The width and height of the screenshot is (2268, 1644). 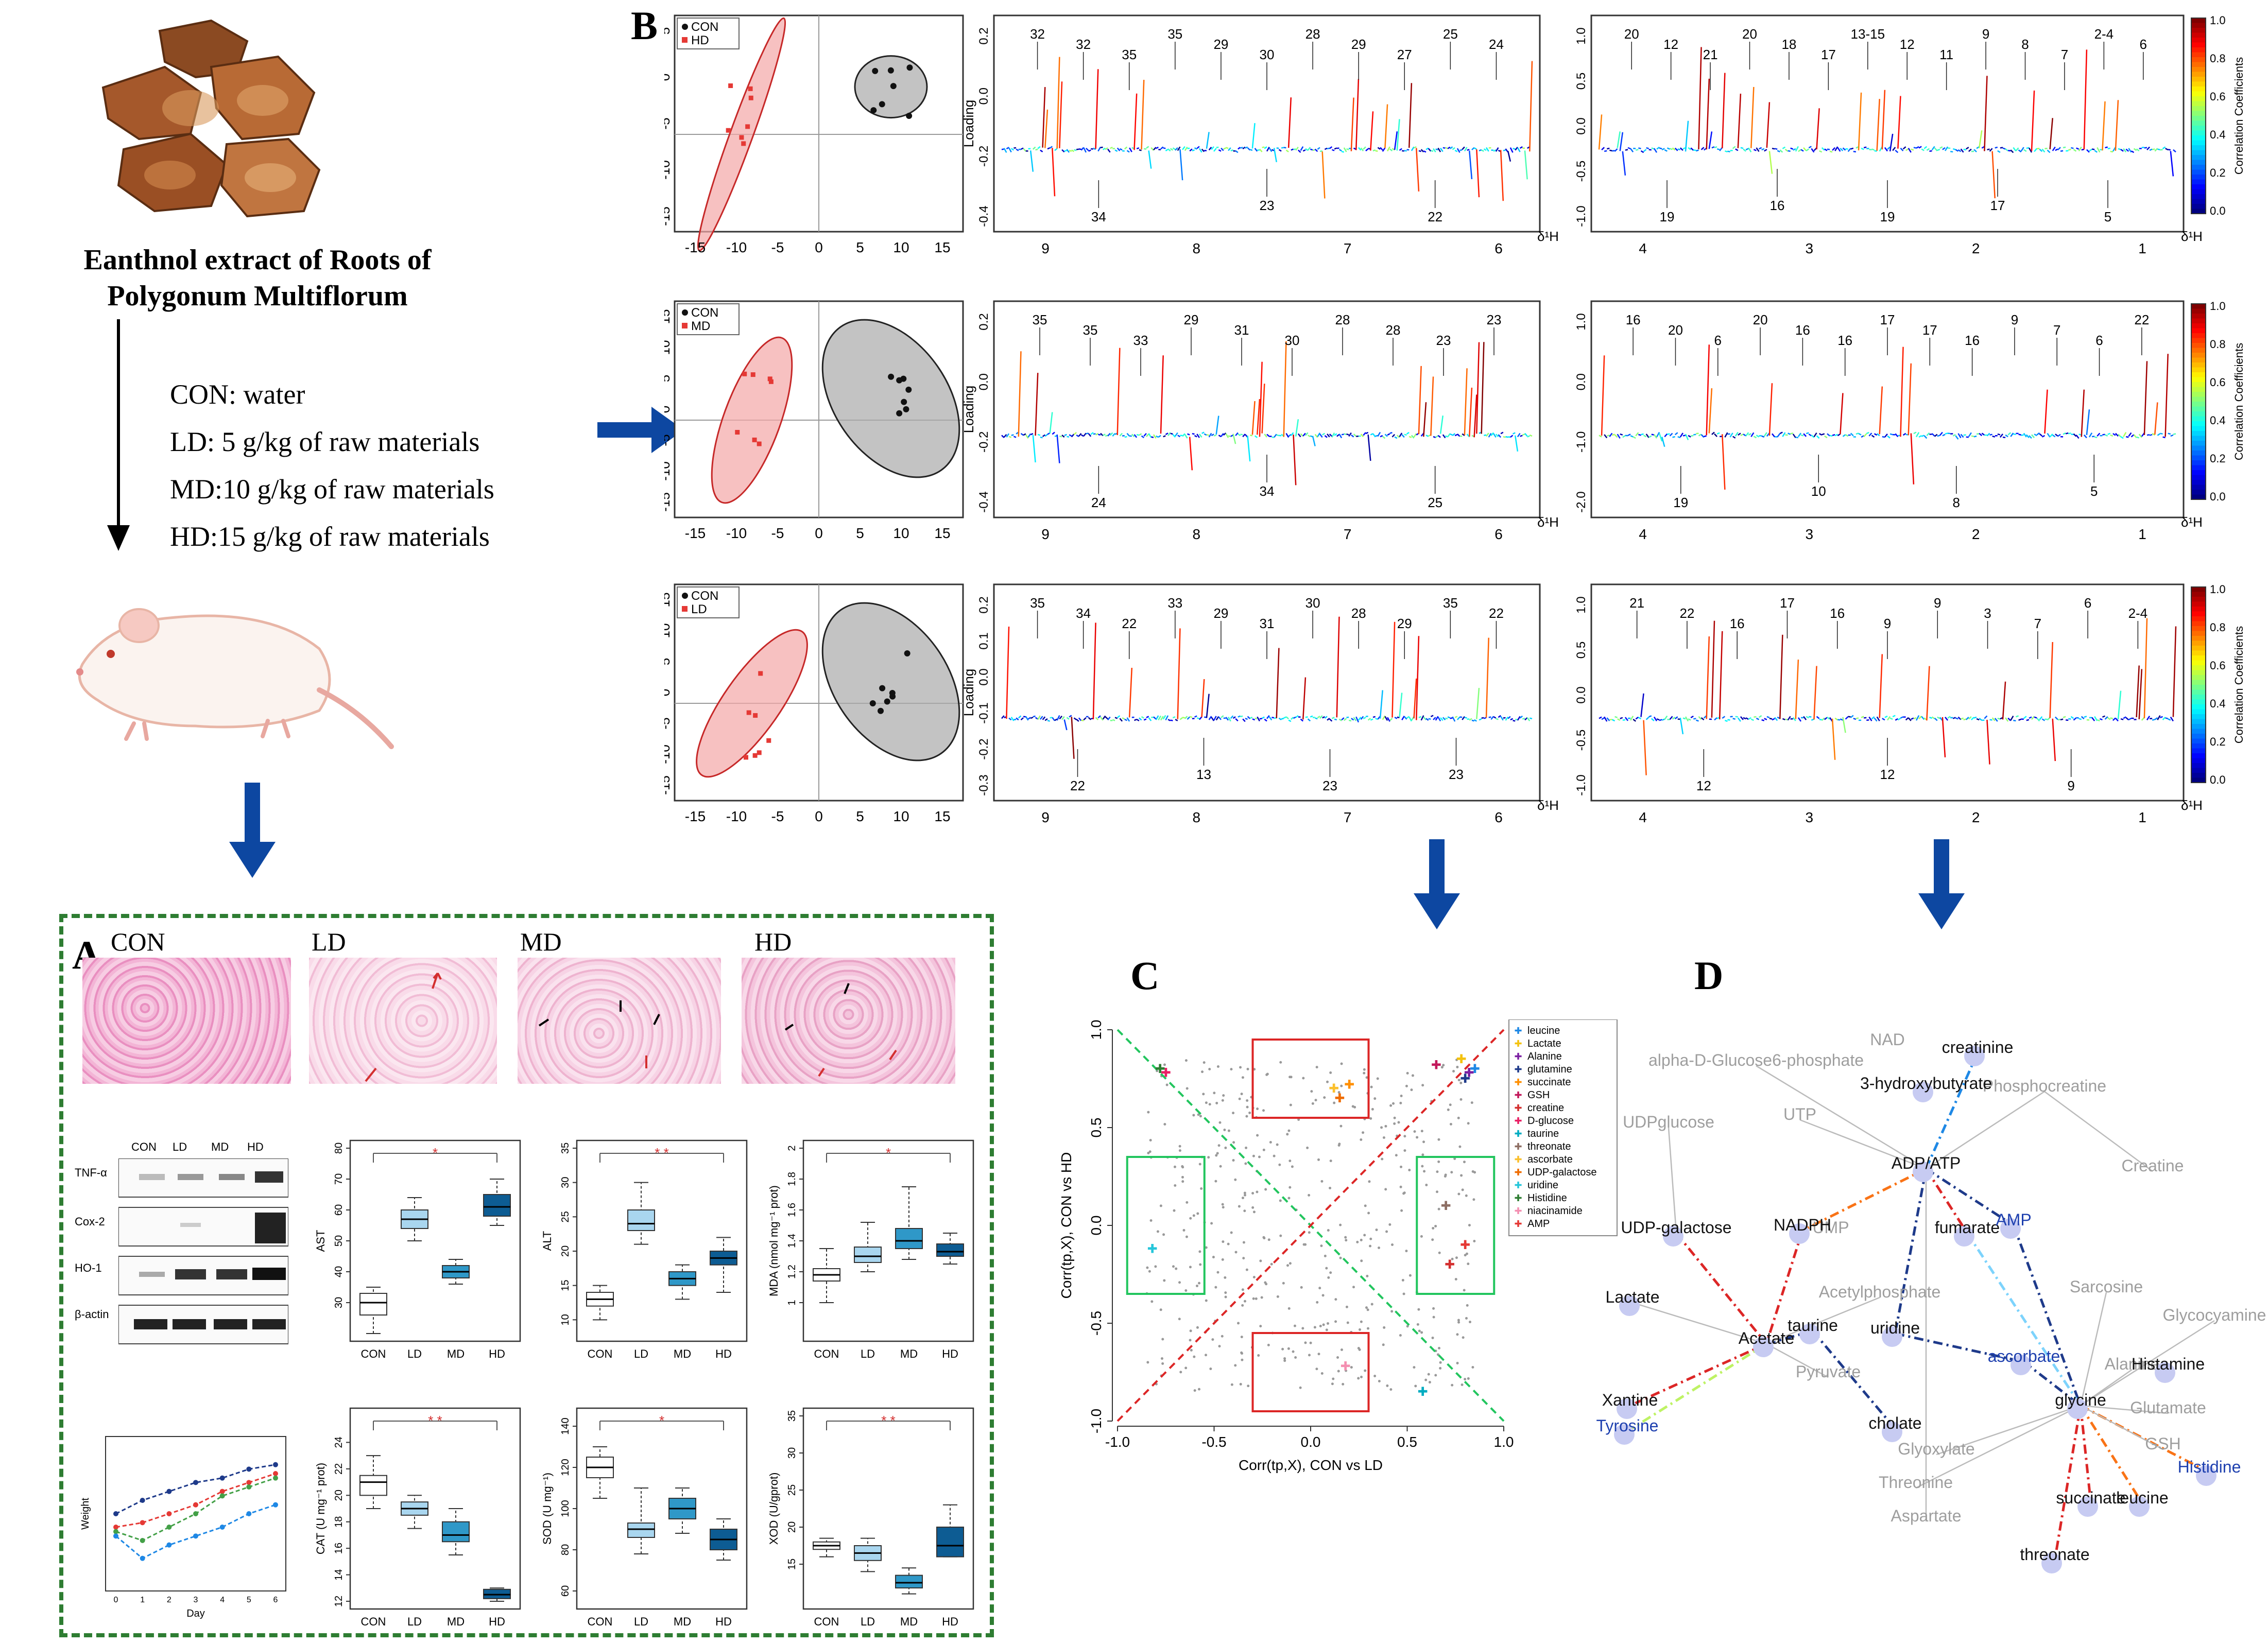 I want to click on box-ytick: 20, so click(x=566, y=1251).